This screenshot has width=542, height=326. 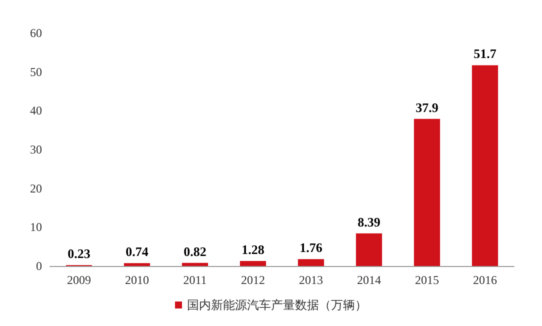 What do you see at coordinates (427, 280) in the screenshot?
I see `x-tick-label: 2015` at bounding box center [427, 280].